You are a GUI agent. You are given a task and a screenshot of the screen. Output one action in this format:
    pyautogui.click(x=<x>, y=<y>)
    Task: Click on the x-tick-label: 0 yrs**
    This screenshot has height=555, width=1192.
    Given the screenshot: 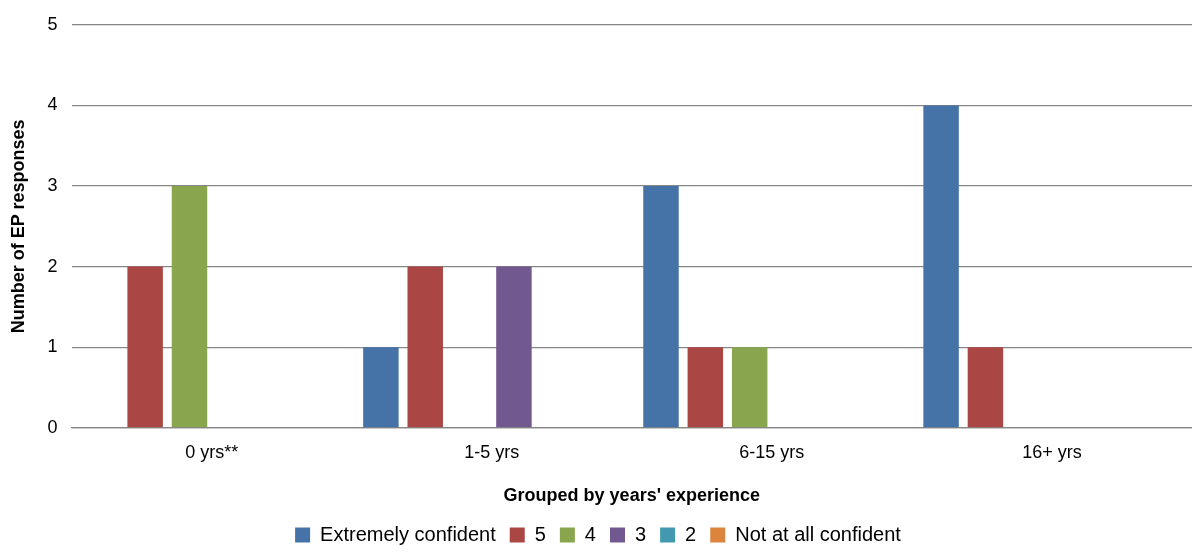 What is the action you would take?
    pyautogui.click(x=212, y=451)
    